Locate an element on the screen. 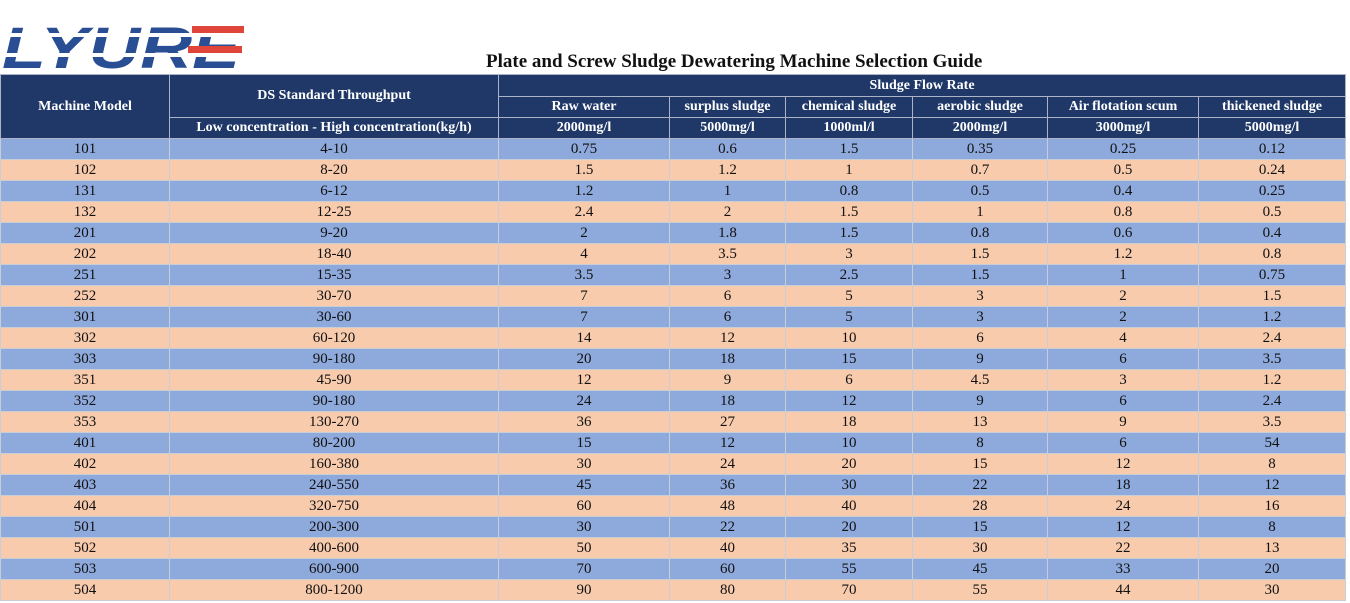 The height and width of the screenshot is (603, 1350). table-row: 501 200-300 30 22 20 15 12 8 is located at coordinates (673, 527).